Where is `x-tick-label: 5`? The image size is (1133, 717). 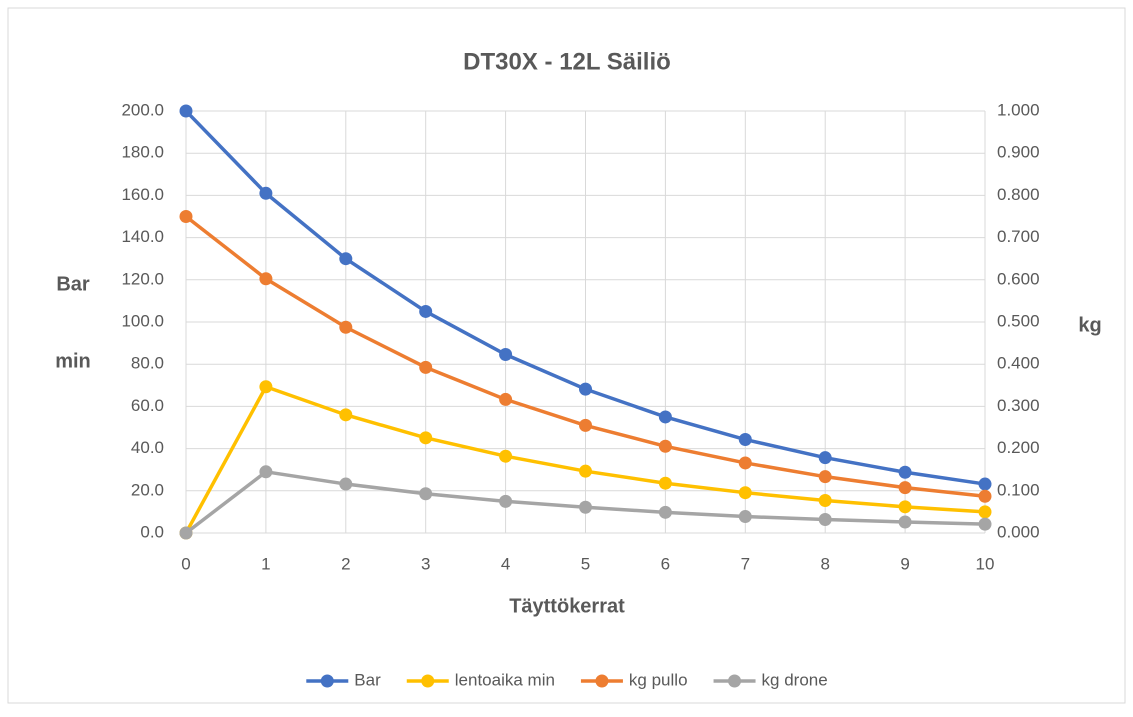 x-tick-label: 5 is located at coordinates (585, 563).